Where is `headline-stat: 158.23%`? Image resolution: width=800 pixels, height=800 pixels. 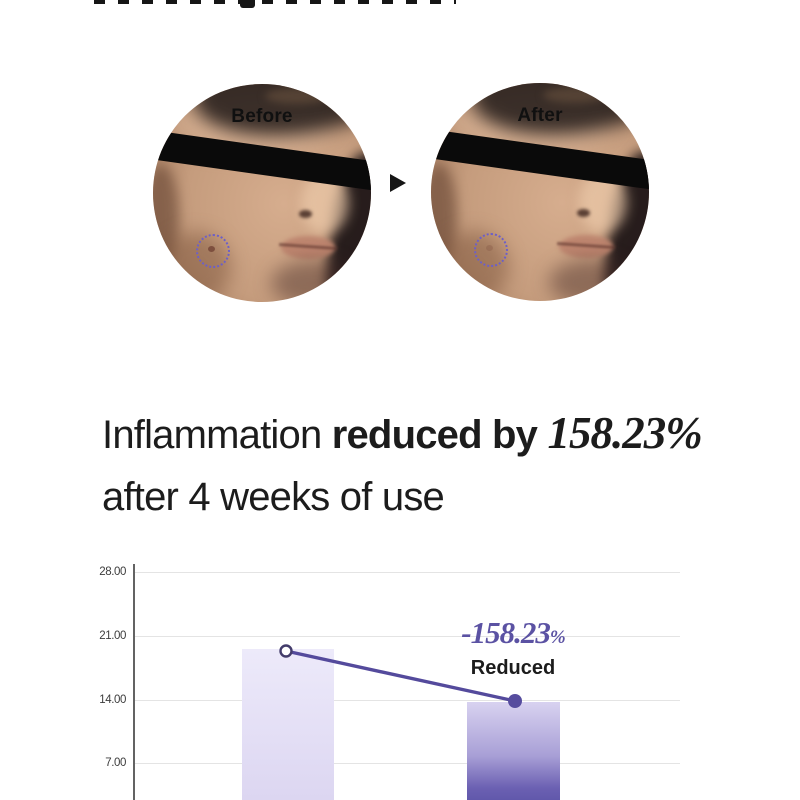 headline-stat: 158.23% is located at coordinates (624, 433).